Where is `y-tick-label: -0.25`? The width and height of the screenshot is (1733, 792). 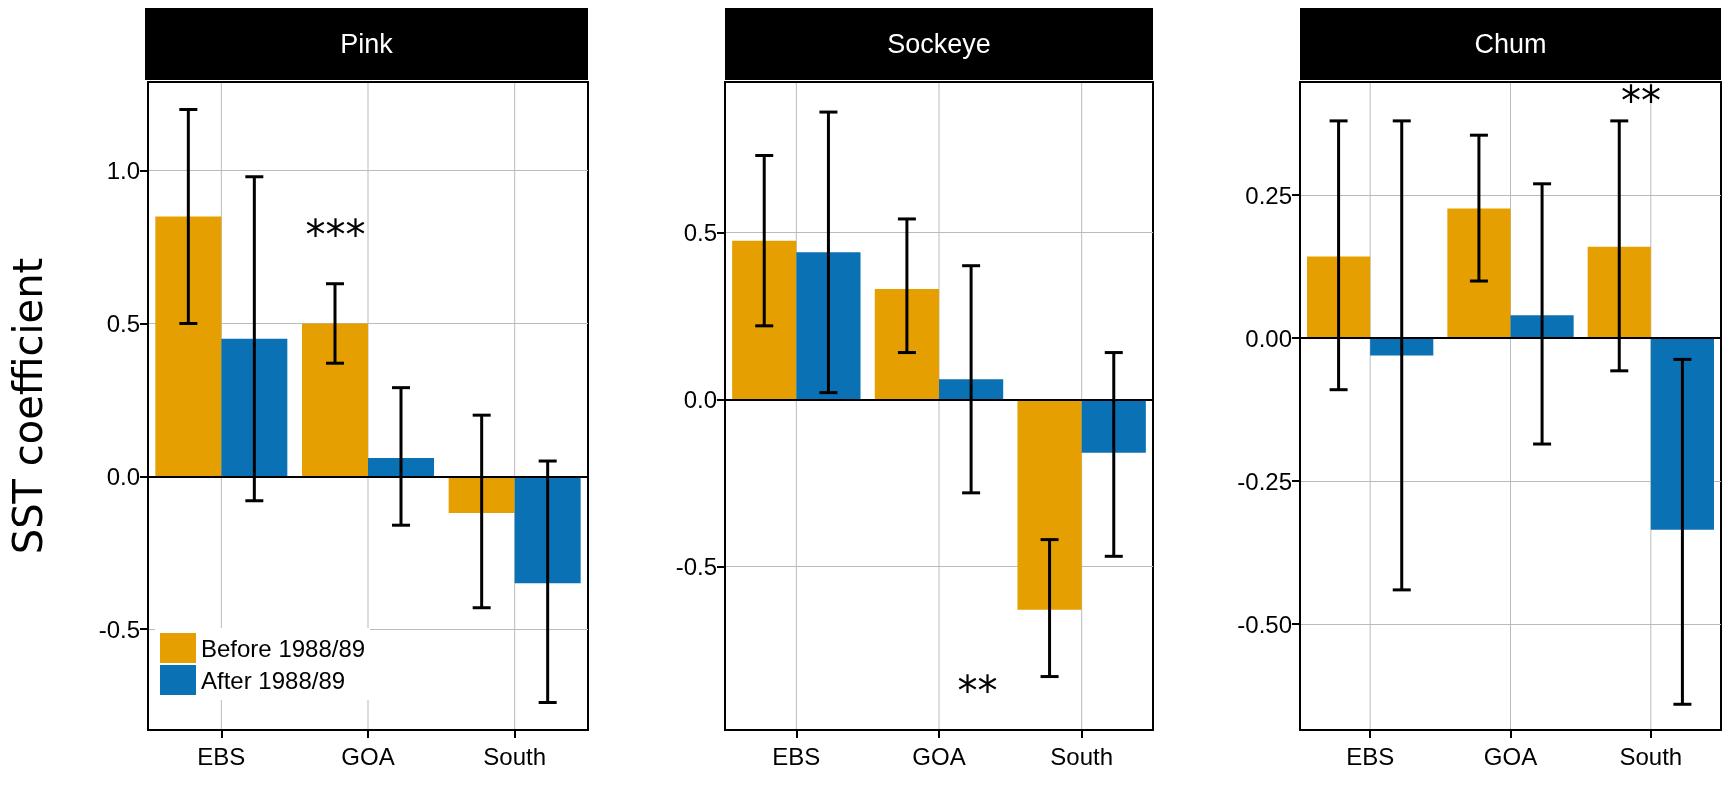
y-tick-label: -0.25 is located at coordinates (1264, 481).